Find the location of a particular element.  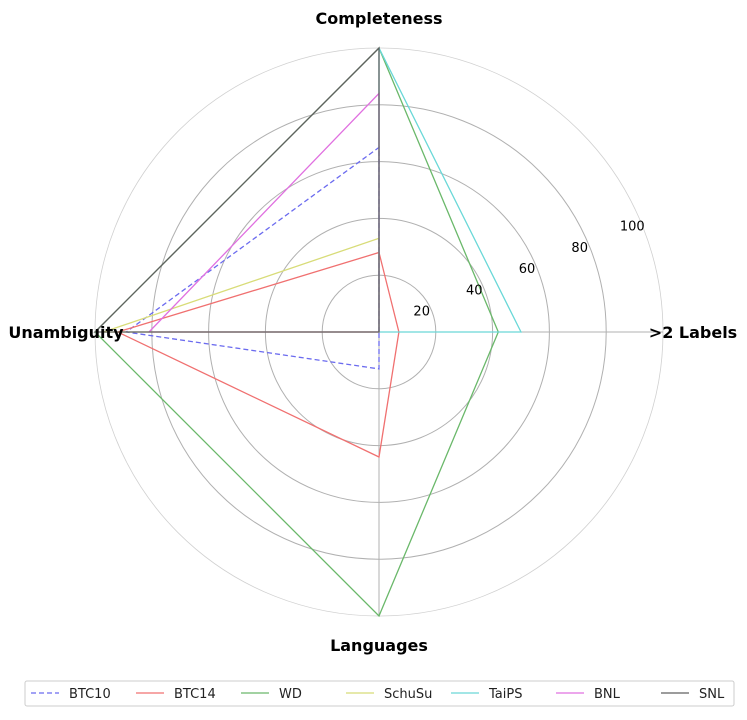

legend-frame is located at coordinates (379, 693).